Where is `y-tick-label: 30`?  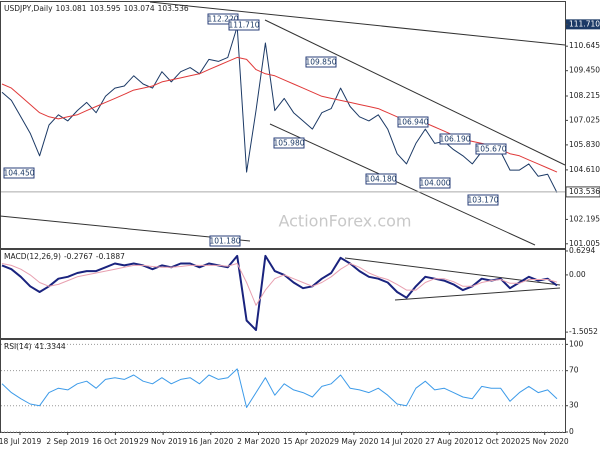
y-tick-label: 30 is located at coordinates (574, 405).